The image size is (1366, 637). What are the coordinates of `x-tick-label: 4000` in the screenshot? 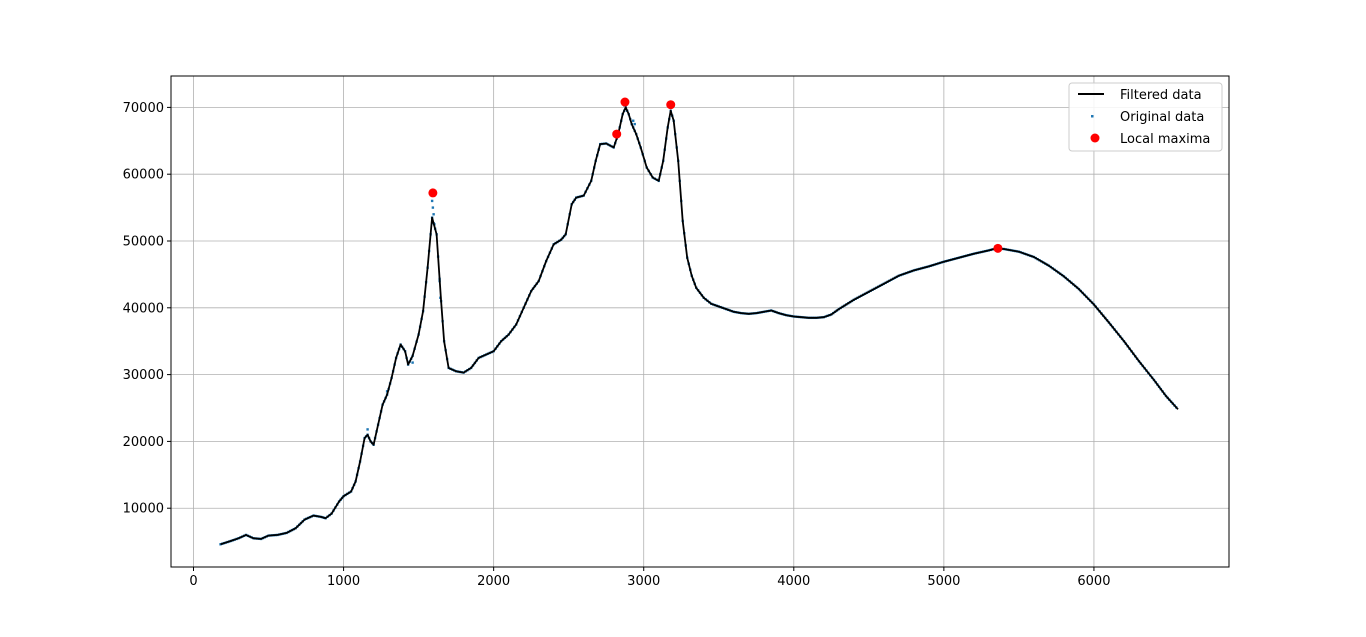 It's located at (793, 581).